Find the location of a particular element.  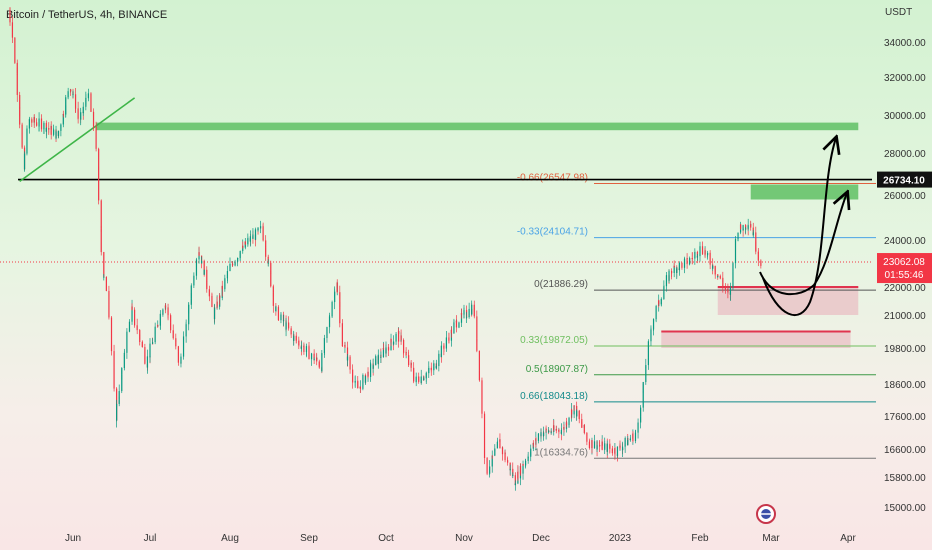

fib-label-6: 1(16334.76) is located at coordinates (561, 452).